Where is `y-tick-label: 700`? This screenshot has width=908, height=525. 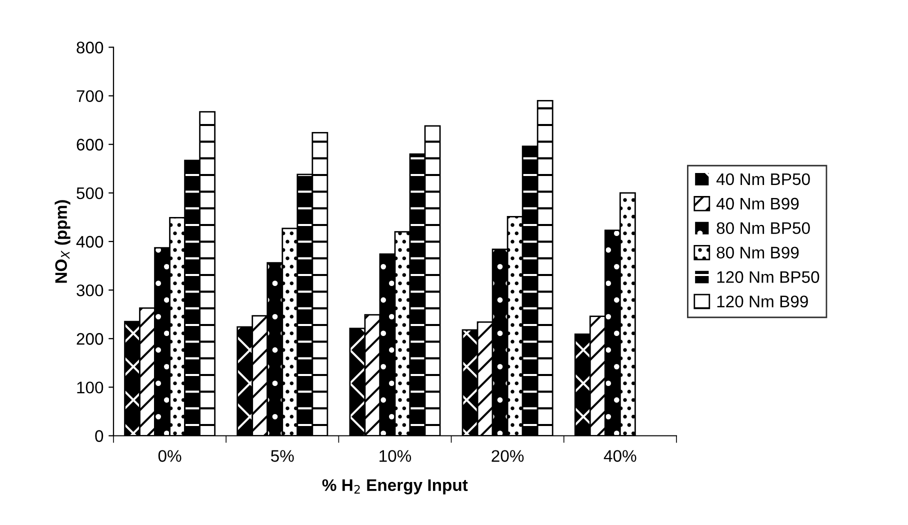 y-tick-label: 700 is located at coordinates (90, 96).